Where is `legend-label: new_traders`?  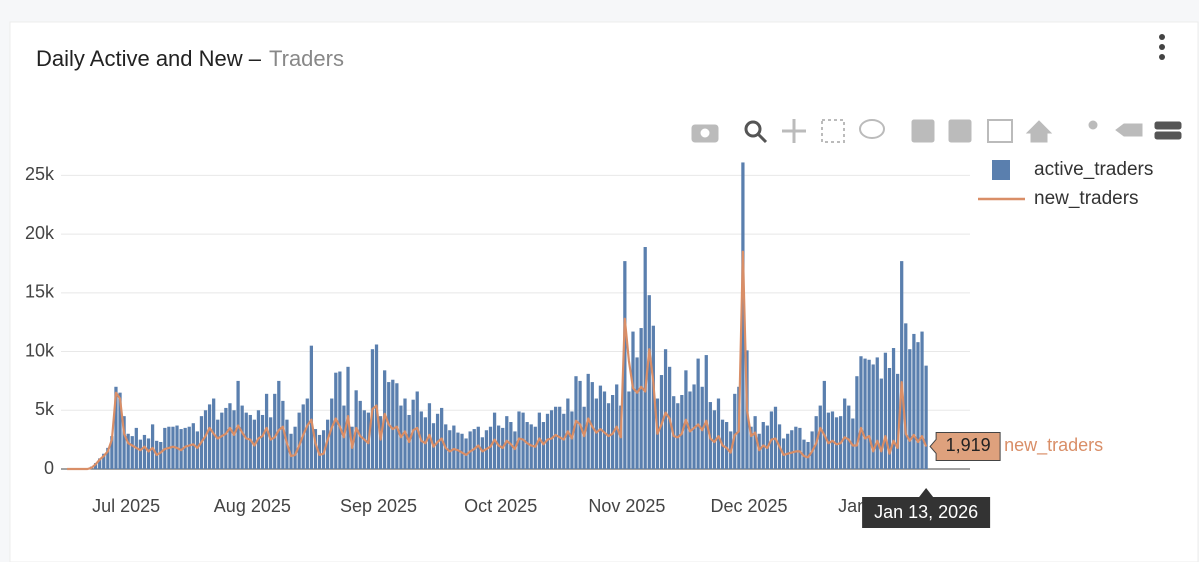 legend-label: new_traders is located at coordinates (1086, 198).